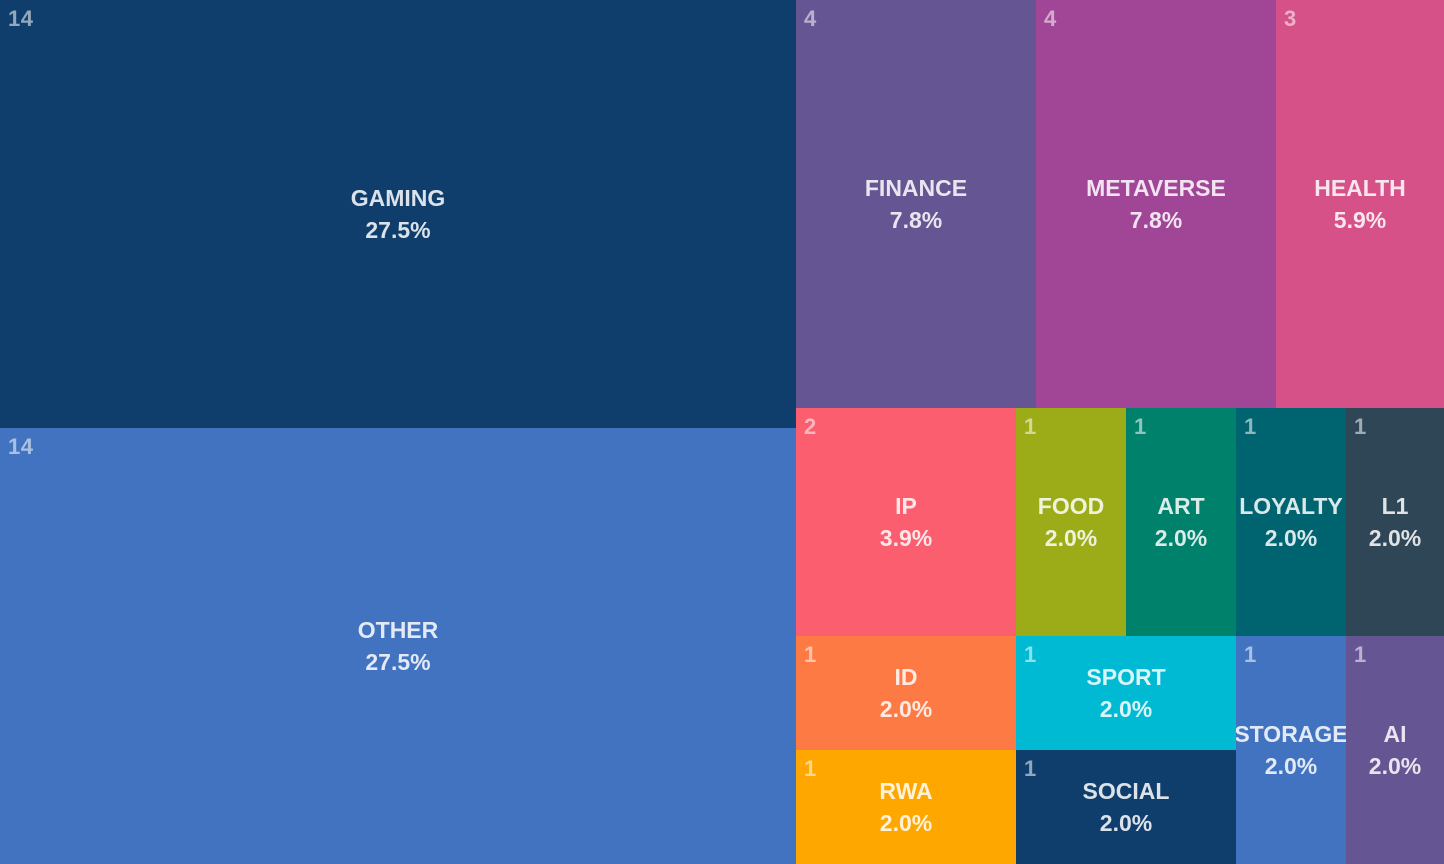 The width and height of the screenshot is (1444, 864). I want to click on tile-label: STORAGE, so click(1291, 734).